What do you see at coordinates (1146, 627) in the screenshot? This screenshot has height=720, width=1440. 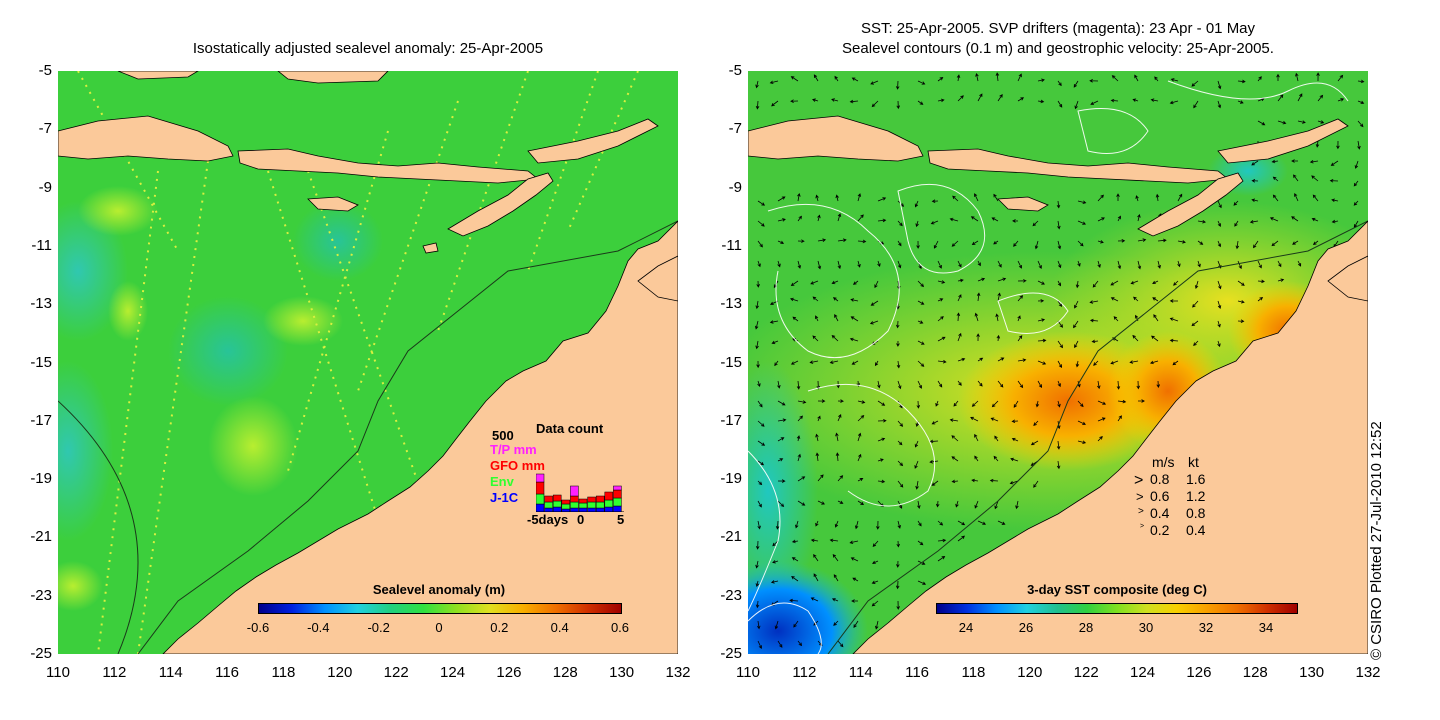 I see `colorbar-tick-label: 30` at bounding box center [1146, 627].